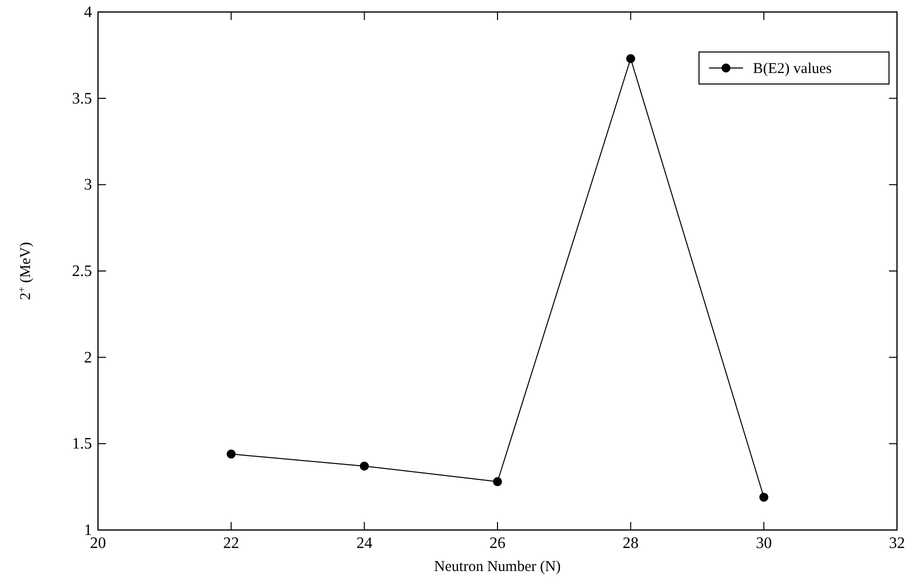 The width and height of the screenshot is (914, 577). I want to click on y-tick-label: 2.5, so click(82, 271).